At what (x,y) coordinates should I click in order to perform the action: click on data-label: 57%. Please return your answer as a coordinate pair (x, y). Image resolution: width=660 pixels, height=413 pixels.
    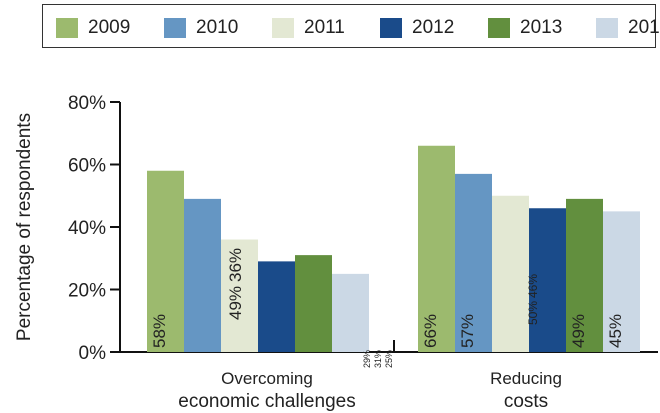
    Looking at the image, I should click on (467, 331).